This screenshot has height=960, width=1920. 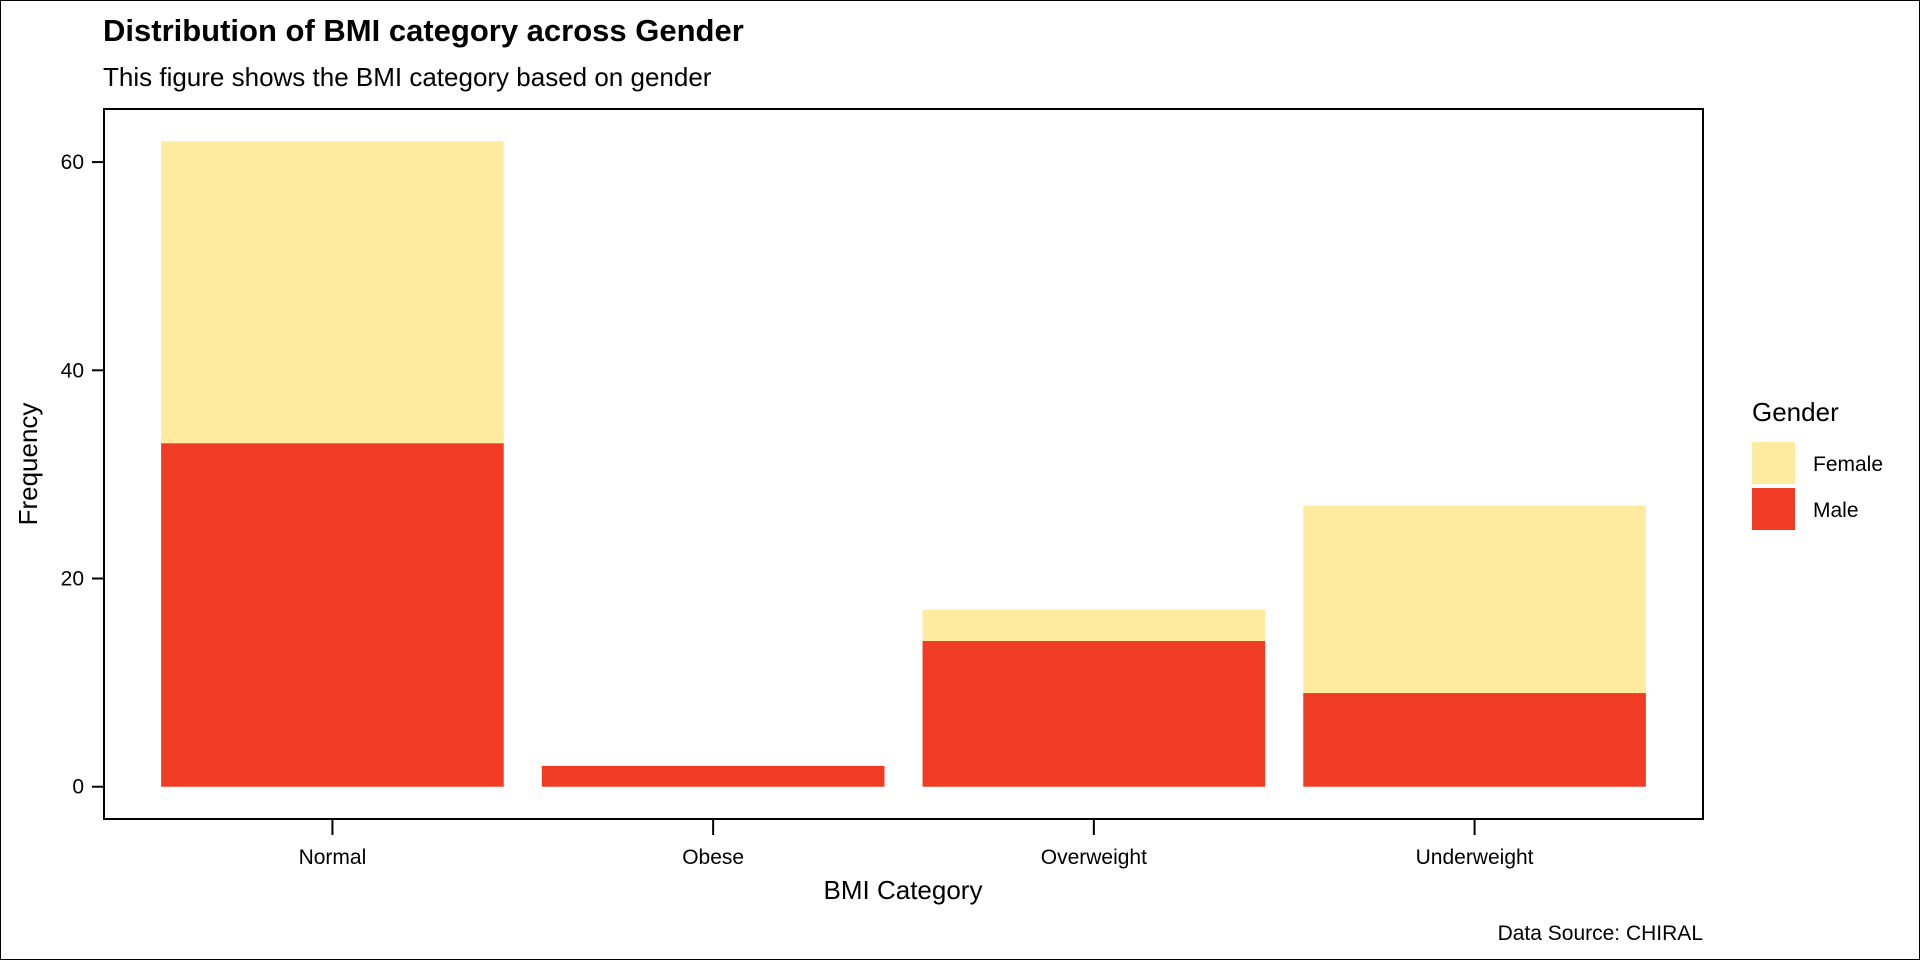 What do you see at coordinates (72, 370) in the screenshot?
I see `y-tick-label: 40` at bounding box center [72, 370].